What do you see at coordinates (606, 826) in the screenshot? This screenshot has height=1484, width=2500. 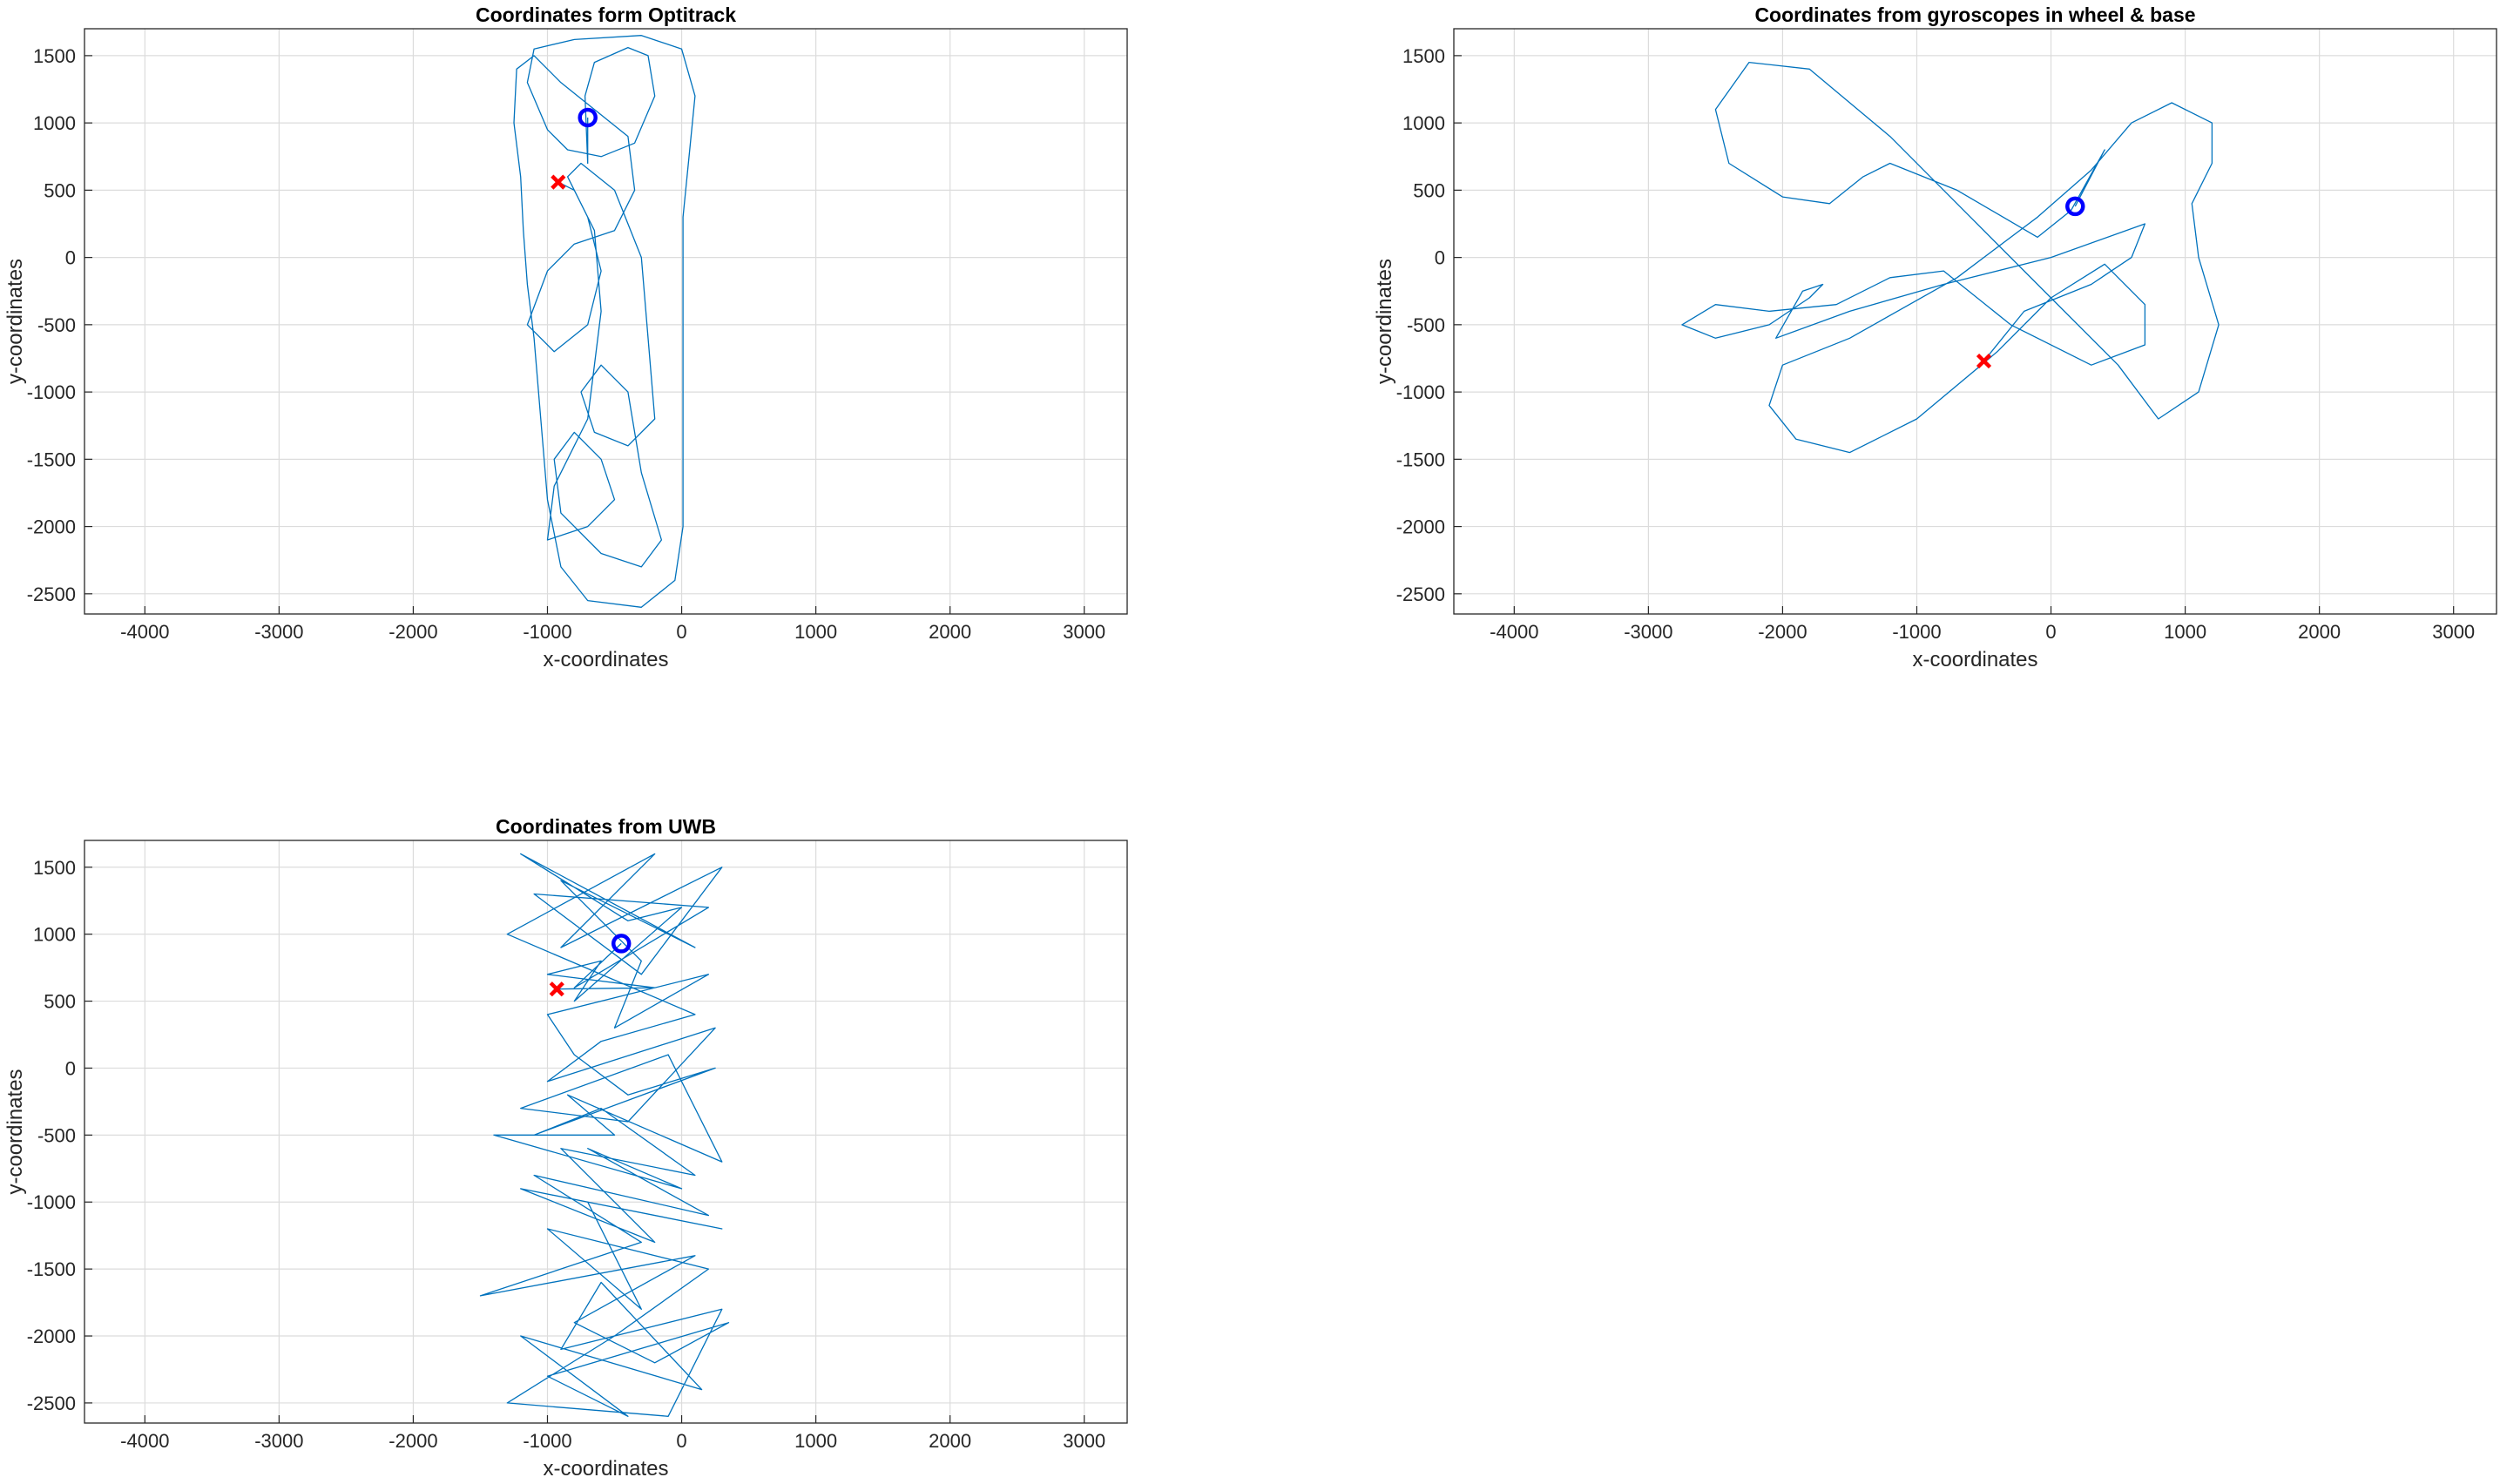 I see `chart-title: Coordinates from UWB` at bounding box center [606, 826].